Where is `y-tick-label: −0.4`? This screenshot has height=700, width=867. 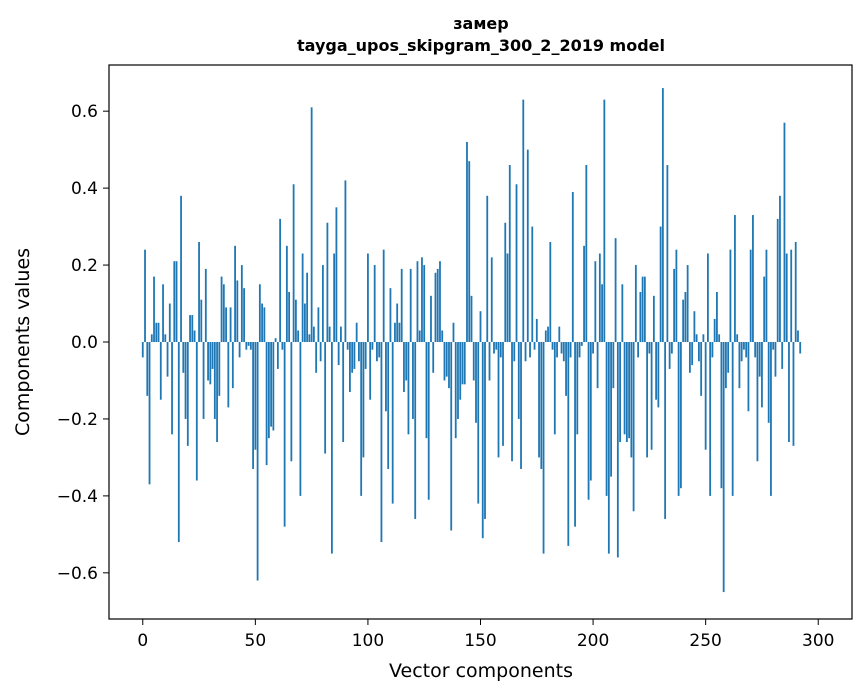
y-tick-label: −0.4 is located at coordinates (77, 497).